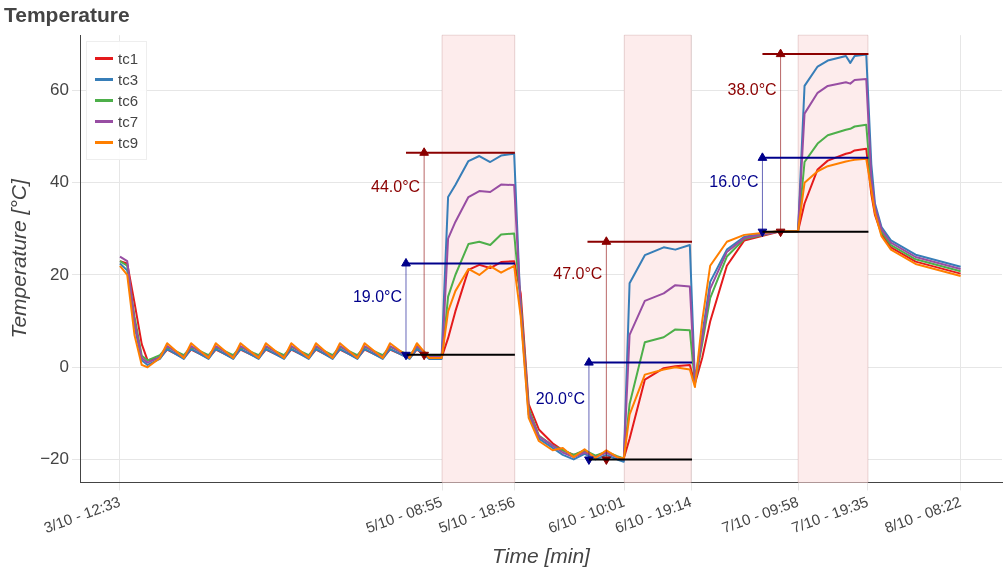  What do you see at coordinates (128, 80) in the screenshot?
I see `legend-label: tc3` at bounding box center [128, 80].